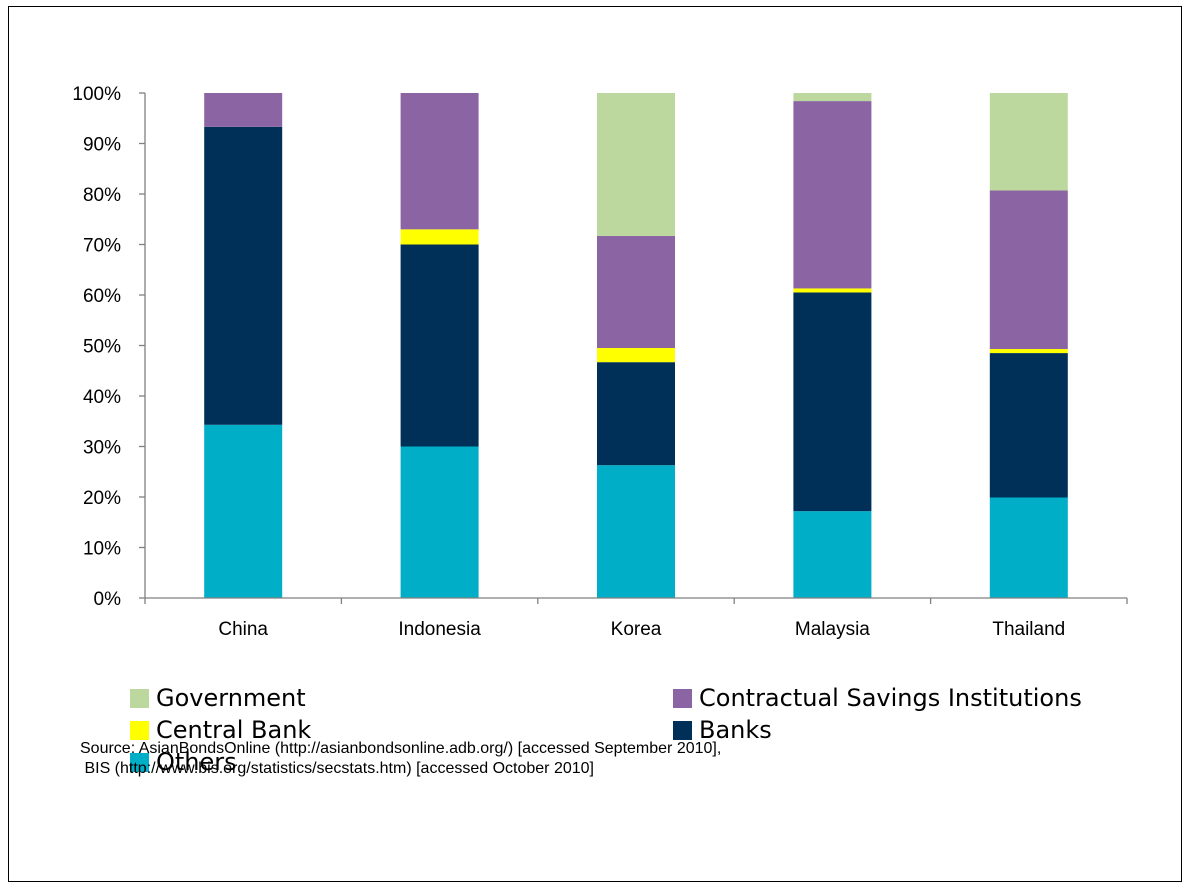 The height and width of the screenshot is (888, 1190). What do you see at coordinates (96, 94) in the screenshot?
I see `y-tick-label: 100%` at bounding box center [96, 94].